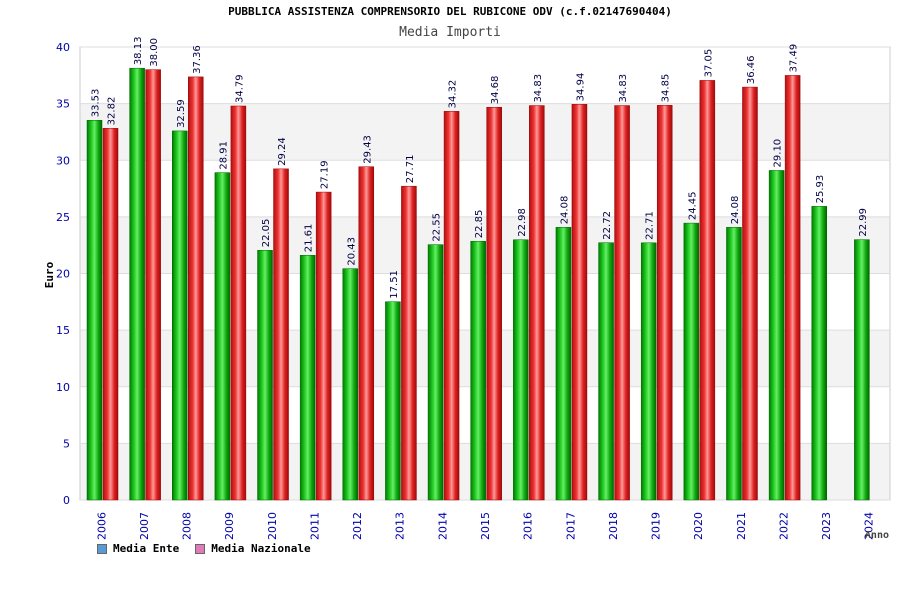 This screenshot has width=900, height=600. I want to click on data-label: 37.05, so click(708, 63).